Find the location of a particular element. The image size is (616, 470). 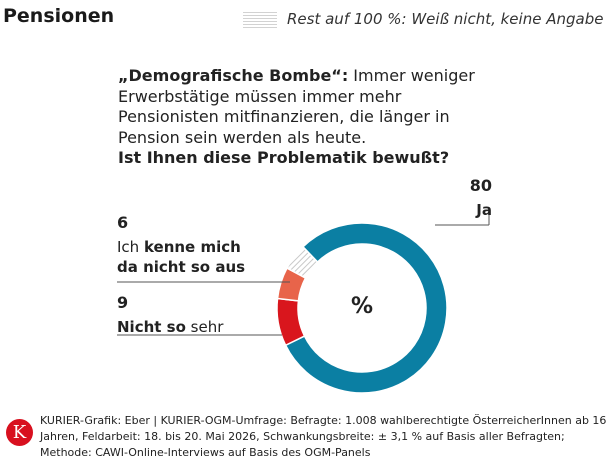

kurier-logo: K is located at coordinates (19, 432).